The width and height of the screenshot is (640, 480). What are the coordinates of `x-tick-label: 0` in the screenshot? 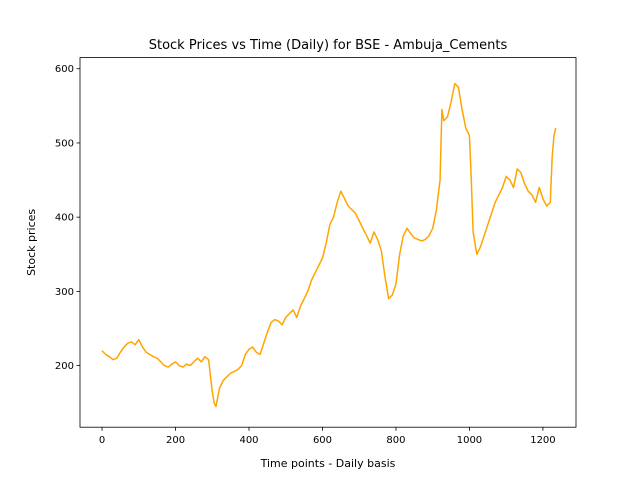 It's located at (102, 440).